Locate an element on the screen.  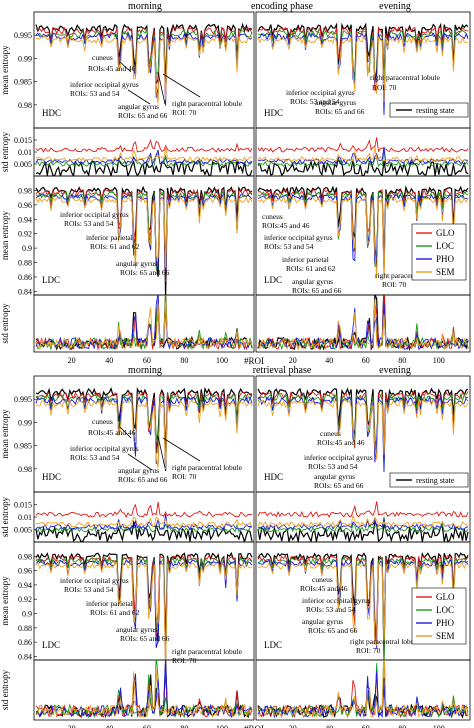
series-line-resting-ldc-std is located at coordinates (363, 323).